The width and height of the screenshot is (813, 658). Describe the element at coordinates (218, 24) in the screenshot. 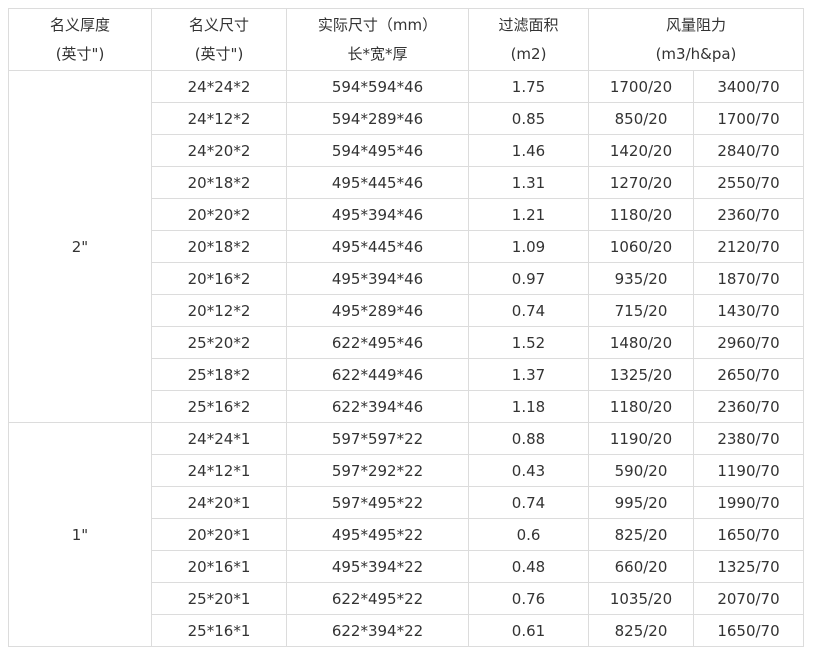

I see `header-line: 名义尺寸` at that location.